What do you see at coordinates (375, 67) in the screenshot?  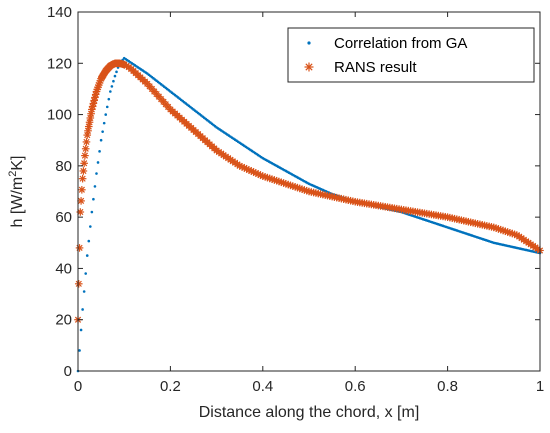 I see `legend-label-rans: RANS result` at bounding box center [375, 67].